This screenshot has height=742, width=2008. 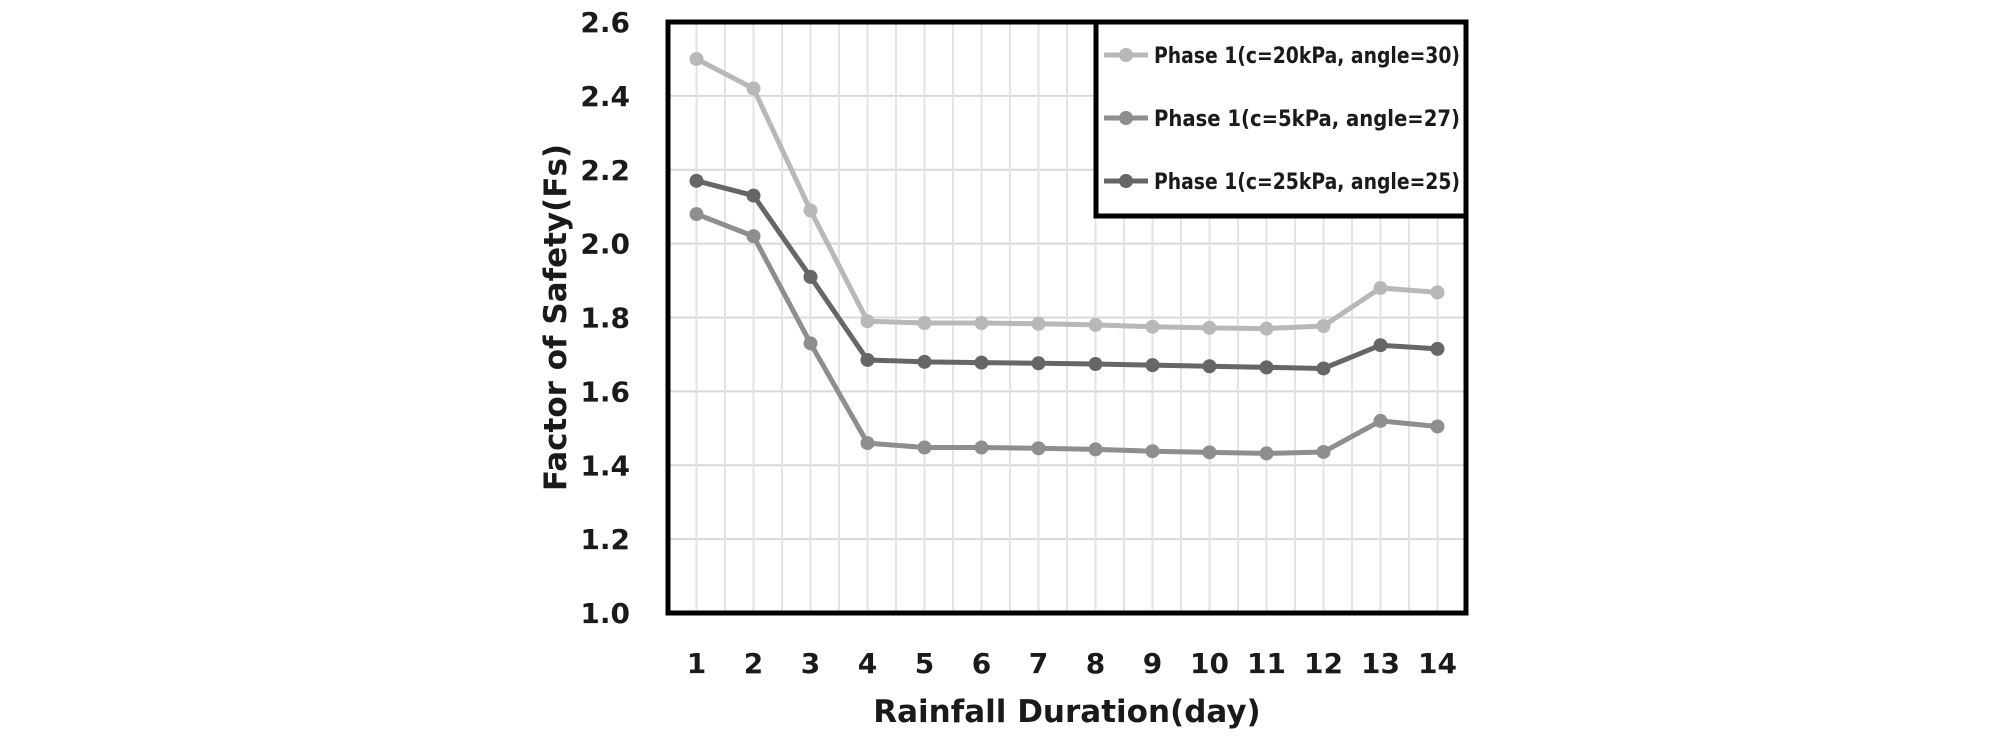 I want to click on y-tick-label: 1.8, so click(x=605, y=318).